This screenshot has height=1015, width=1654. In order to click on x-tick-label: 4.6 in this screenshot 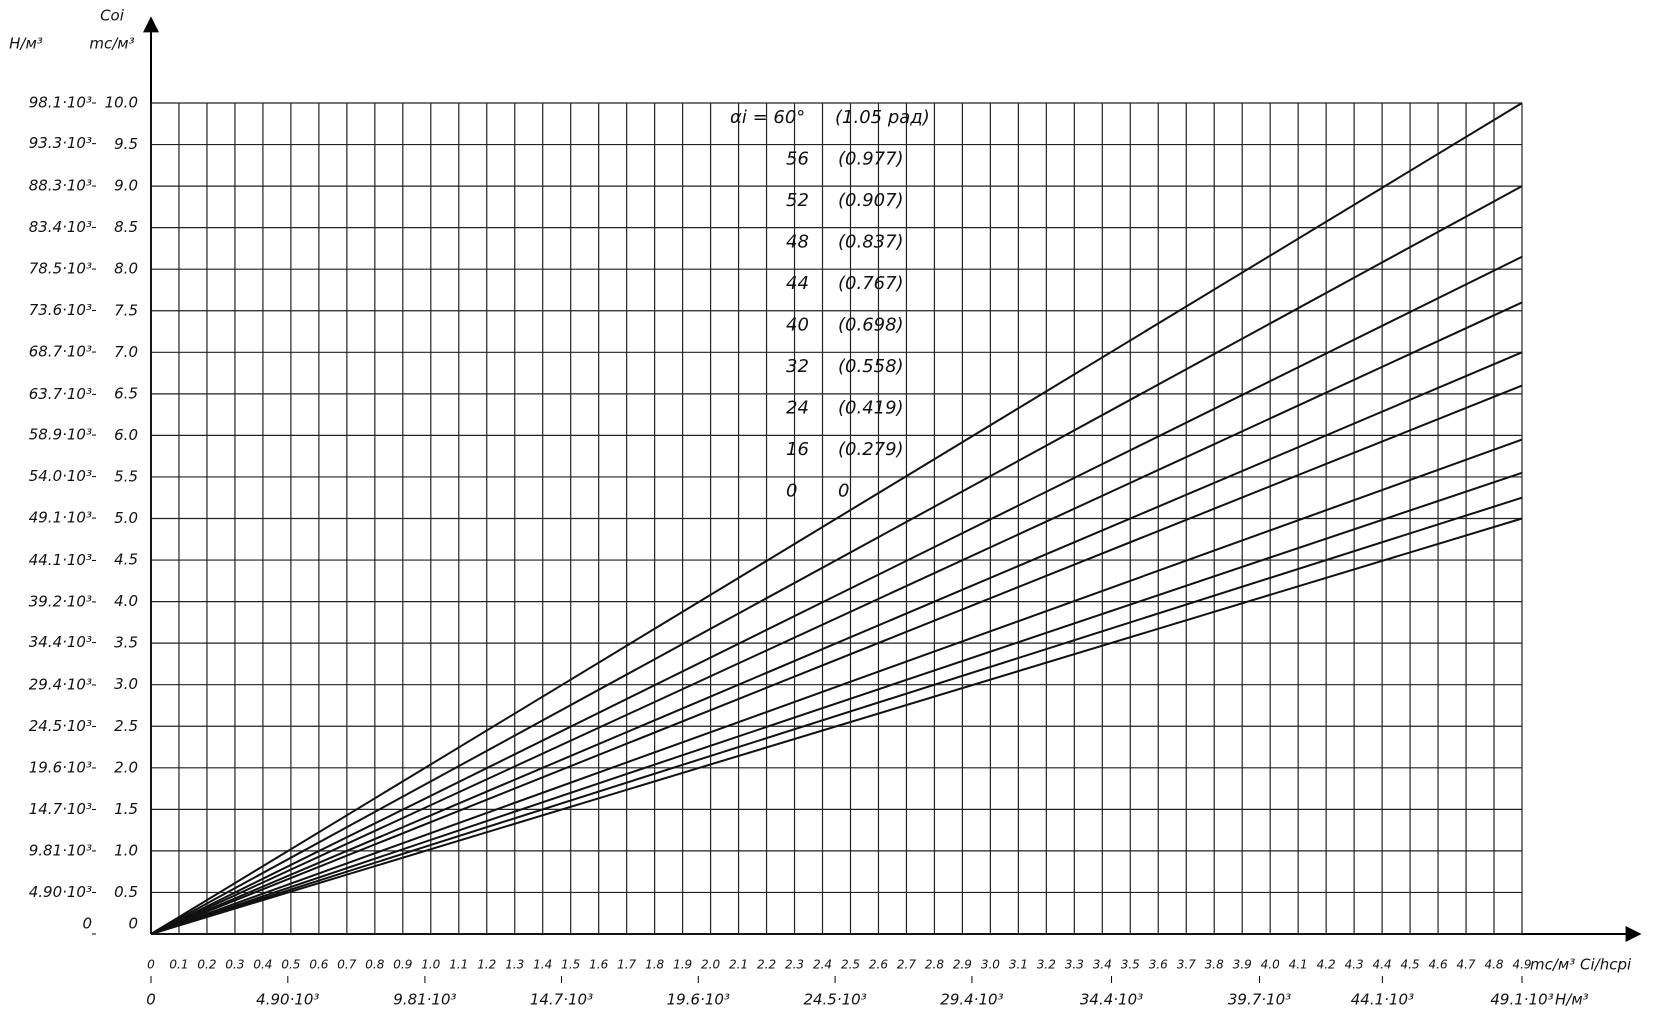, I will do `click(1438, 965)`.